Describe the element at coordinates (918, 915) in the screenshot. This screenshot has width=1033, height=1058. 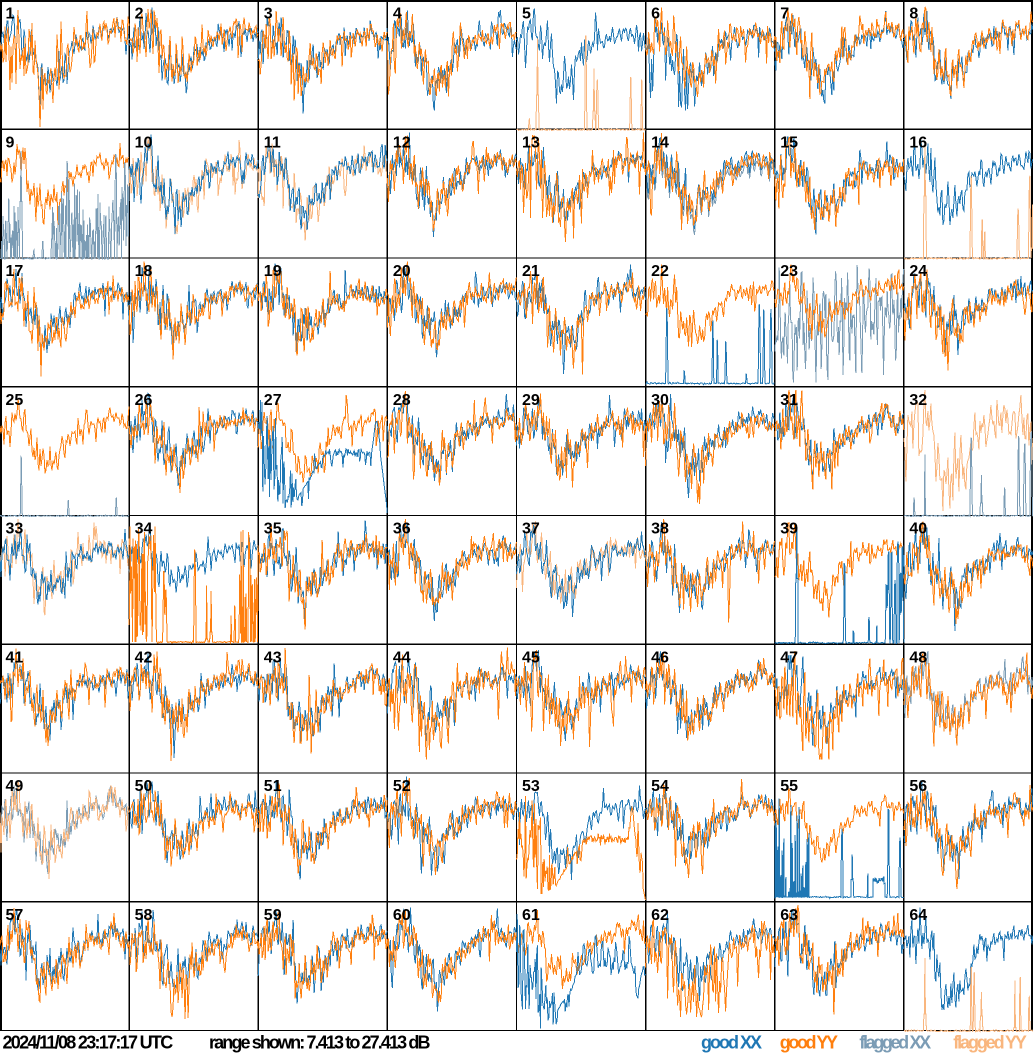
I see `svg-text: 64` at that location.